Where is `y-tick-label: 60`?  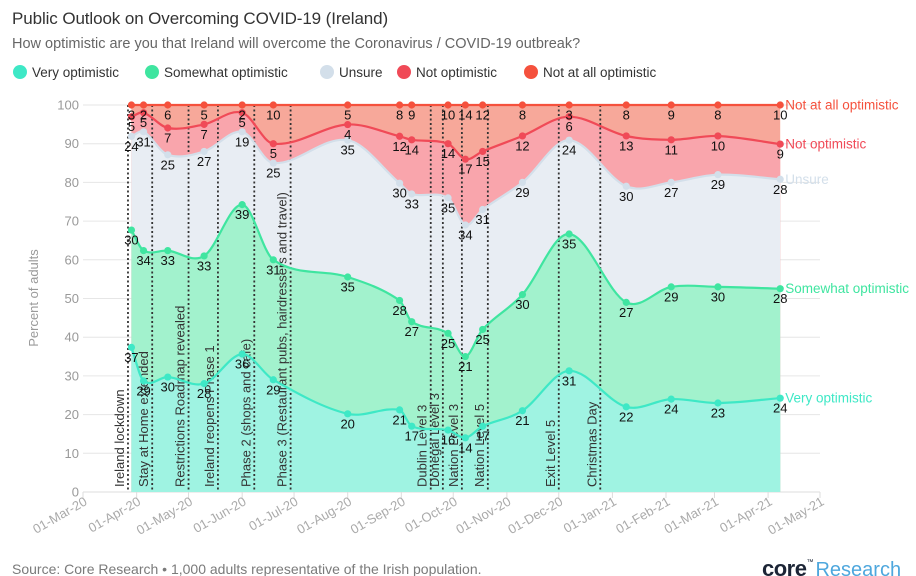
y-tick-label: 60 is located at coordinates (72, 259).